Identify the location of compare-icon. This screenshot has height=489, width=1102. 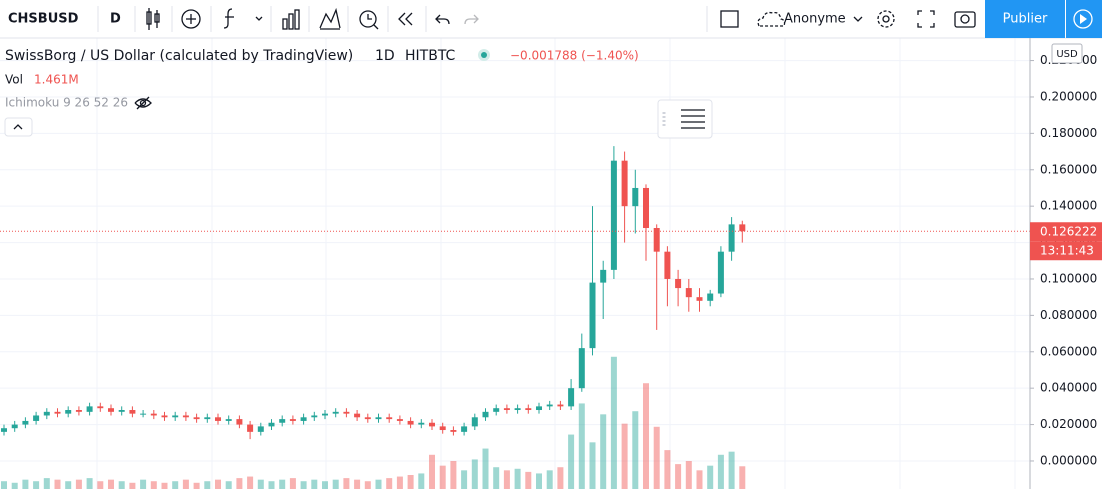
(330, 18).